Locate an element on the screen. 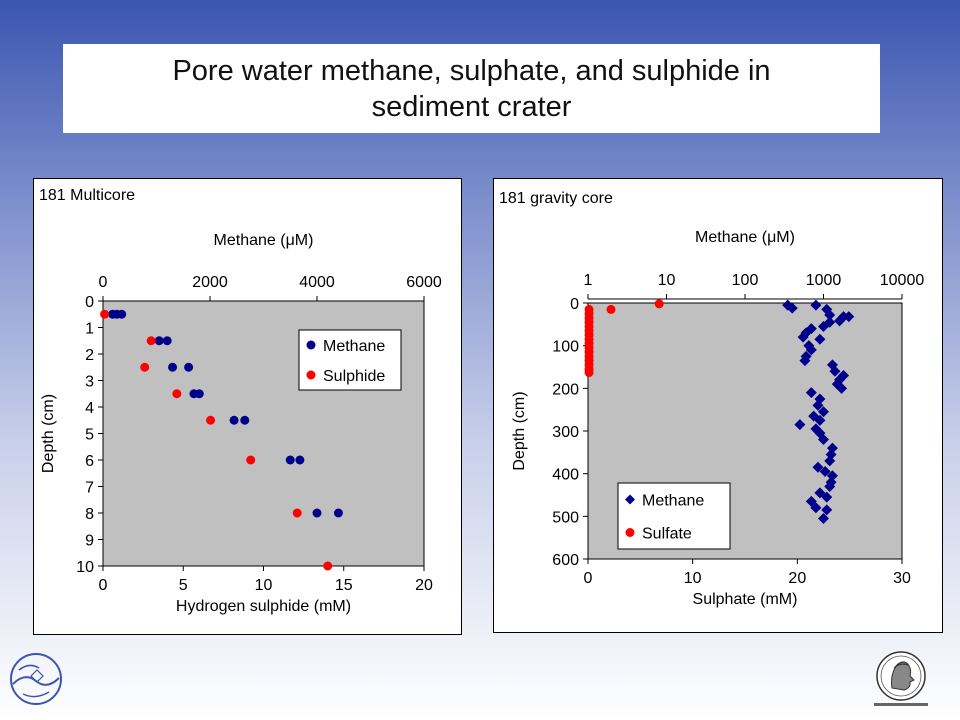  institute-logo-left is located at coordinates (36, 679).